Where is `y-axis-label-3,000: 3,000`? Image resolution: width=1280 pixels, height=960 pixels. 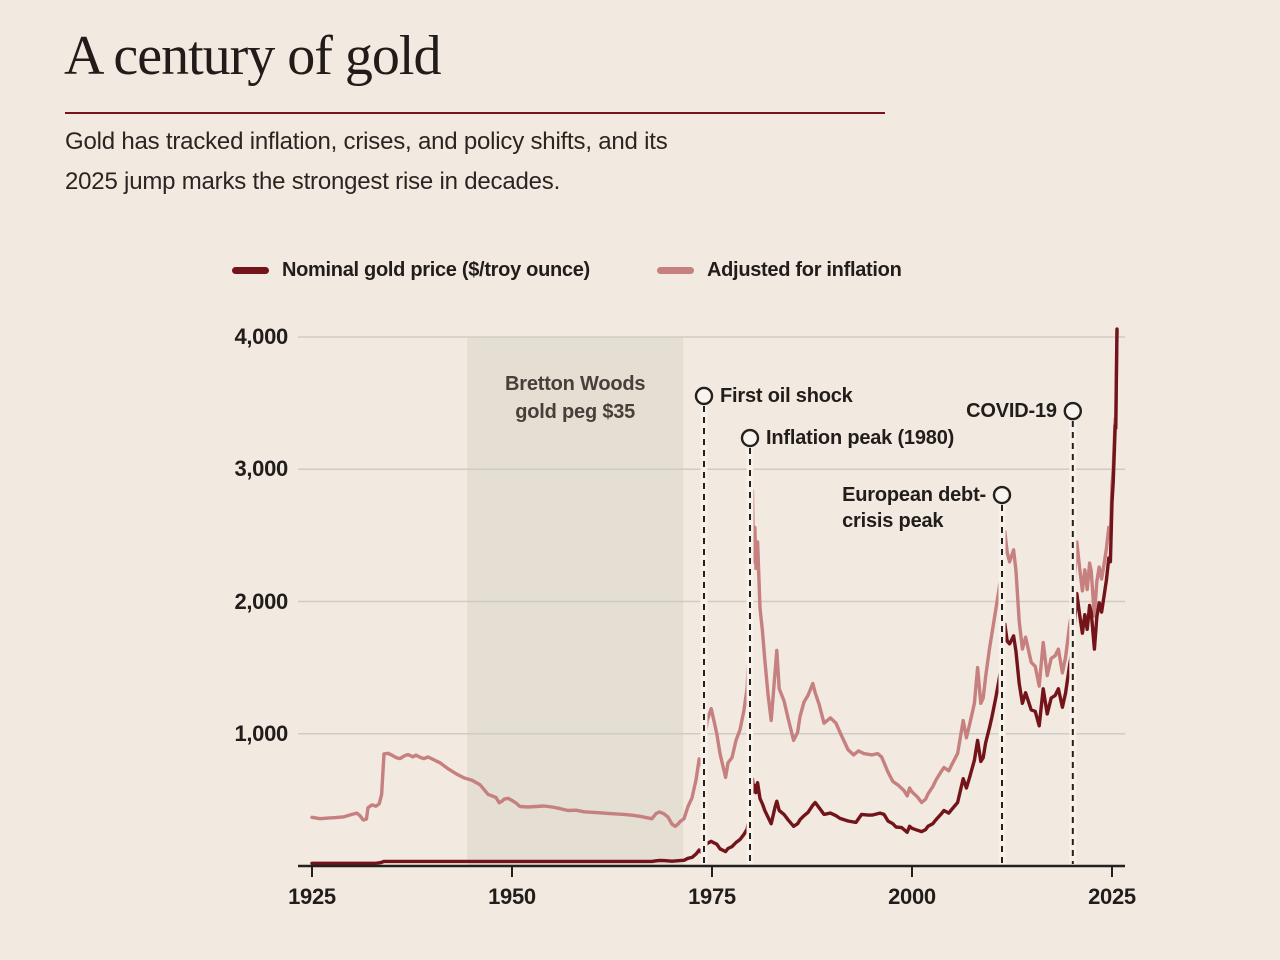
y-axis-label-3,000: 3,000 is located at coordinates (261, 469).